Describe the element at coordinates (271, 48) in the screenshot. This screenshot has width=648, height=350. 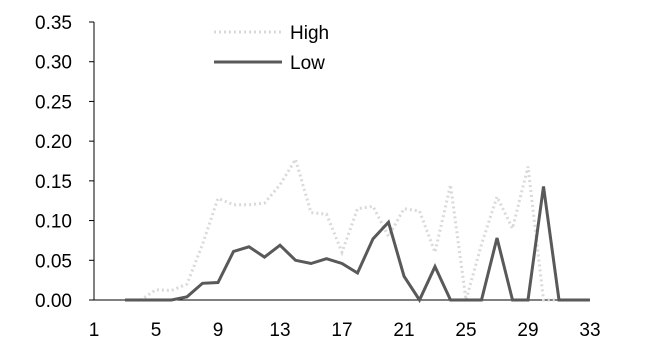
I see `legend: High Low` at that location.